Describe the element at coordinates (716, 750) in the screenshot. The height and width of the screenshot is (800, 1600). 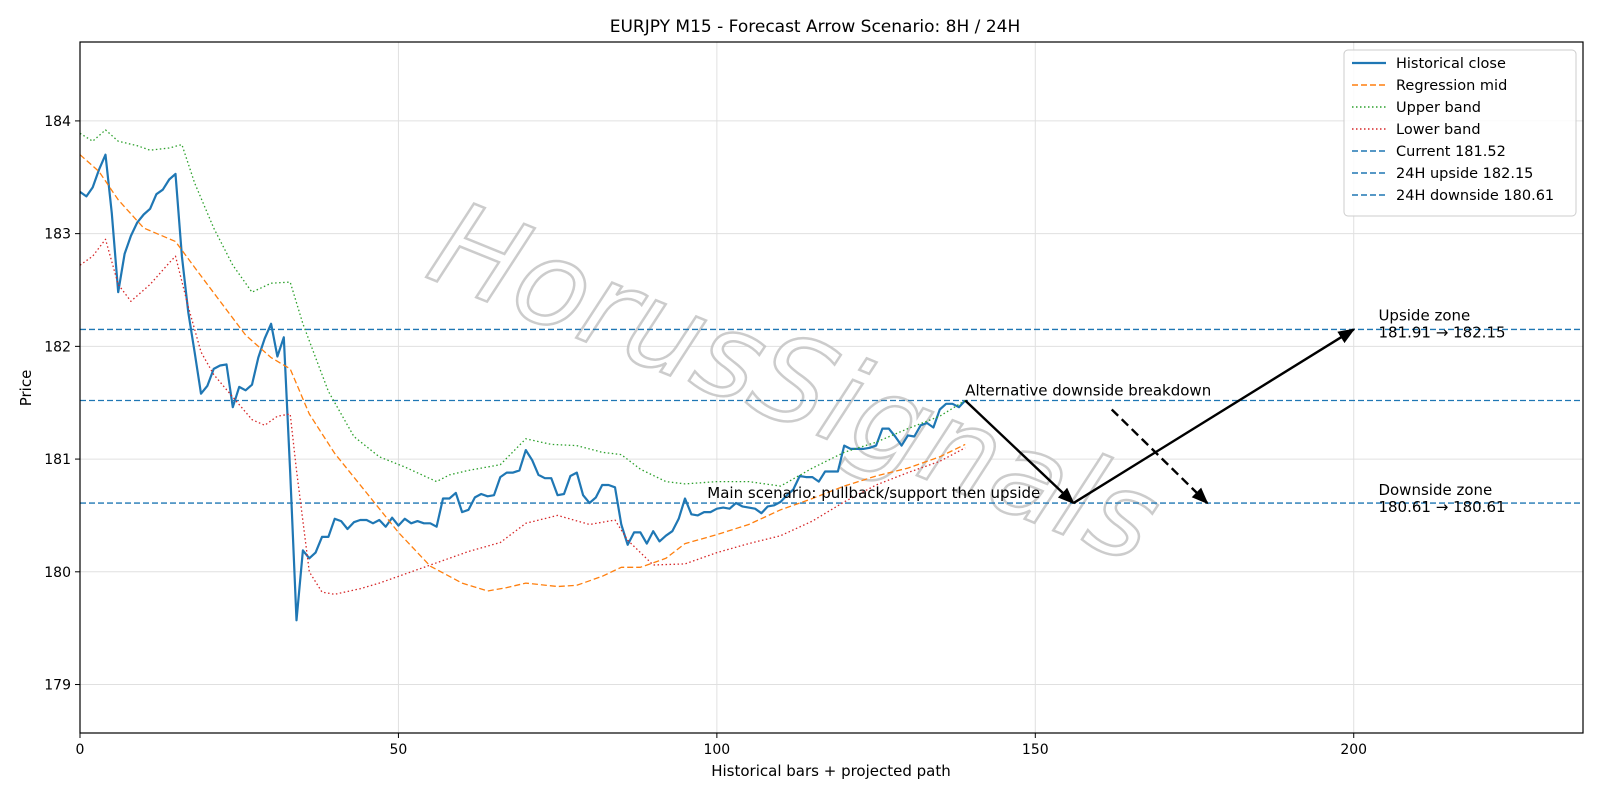
I see `x-tick-label: 100` at that location.